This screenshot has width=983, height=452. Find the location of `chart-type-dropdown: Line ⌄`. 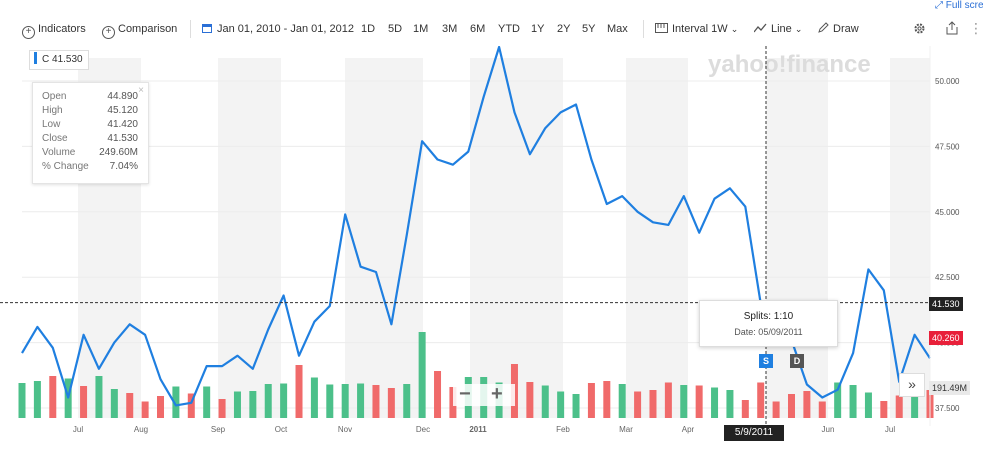

chart-type-dropdown: Line ⌄ is located at coordinates (777, 29).